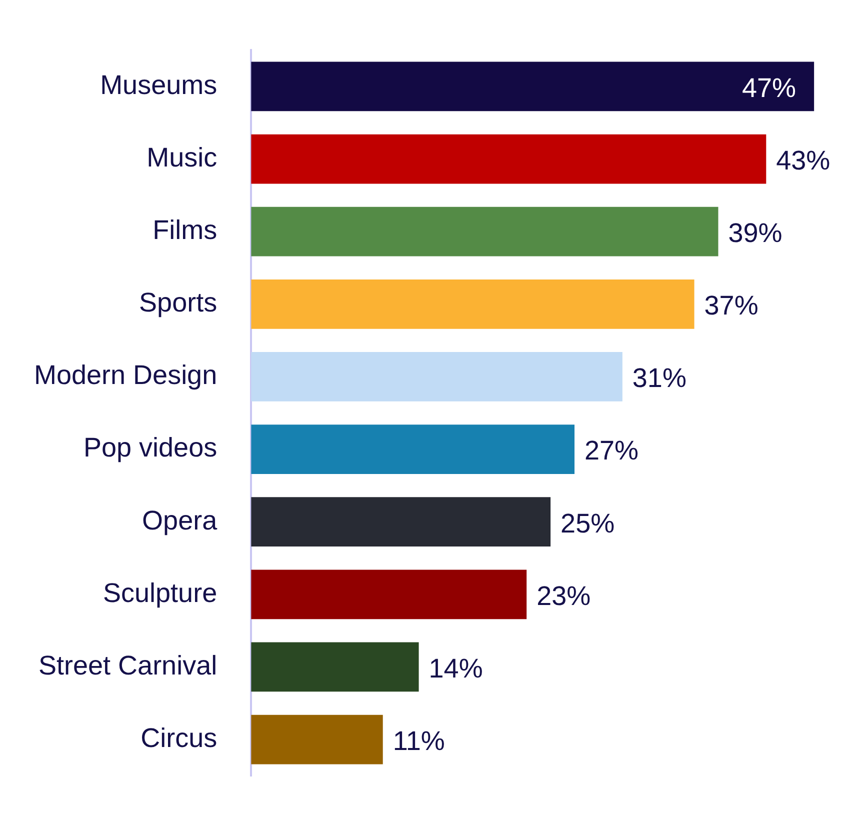 This screenshot has width=858, height=826. What do you see at coordinates (769, 87) in the screenshot?
I see `data-label: 47%` at bounding box center [769, 87].